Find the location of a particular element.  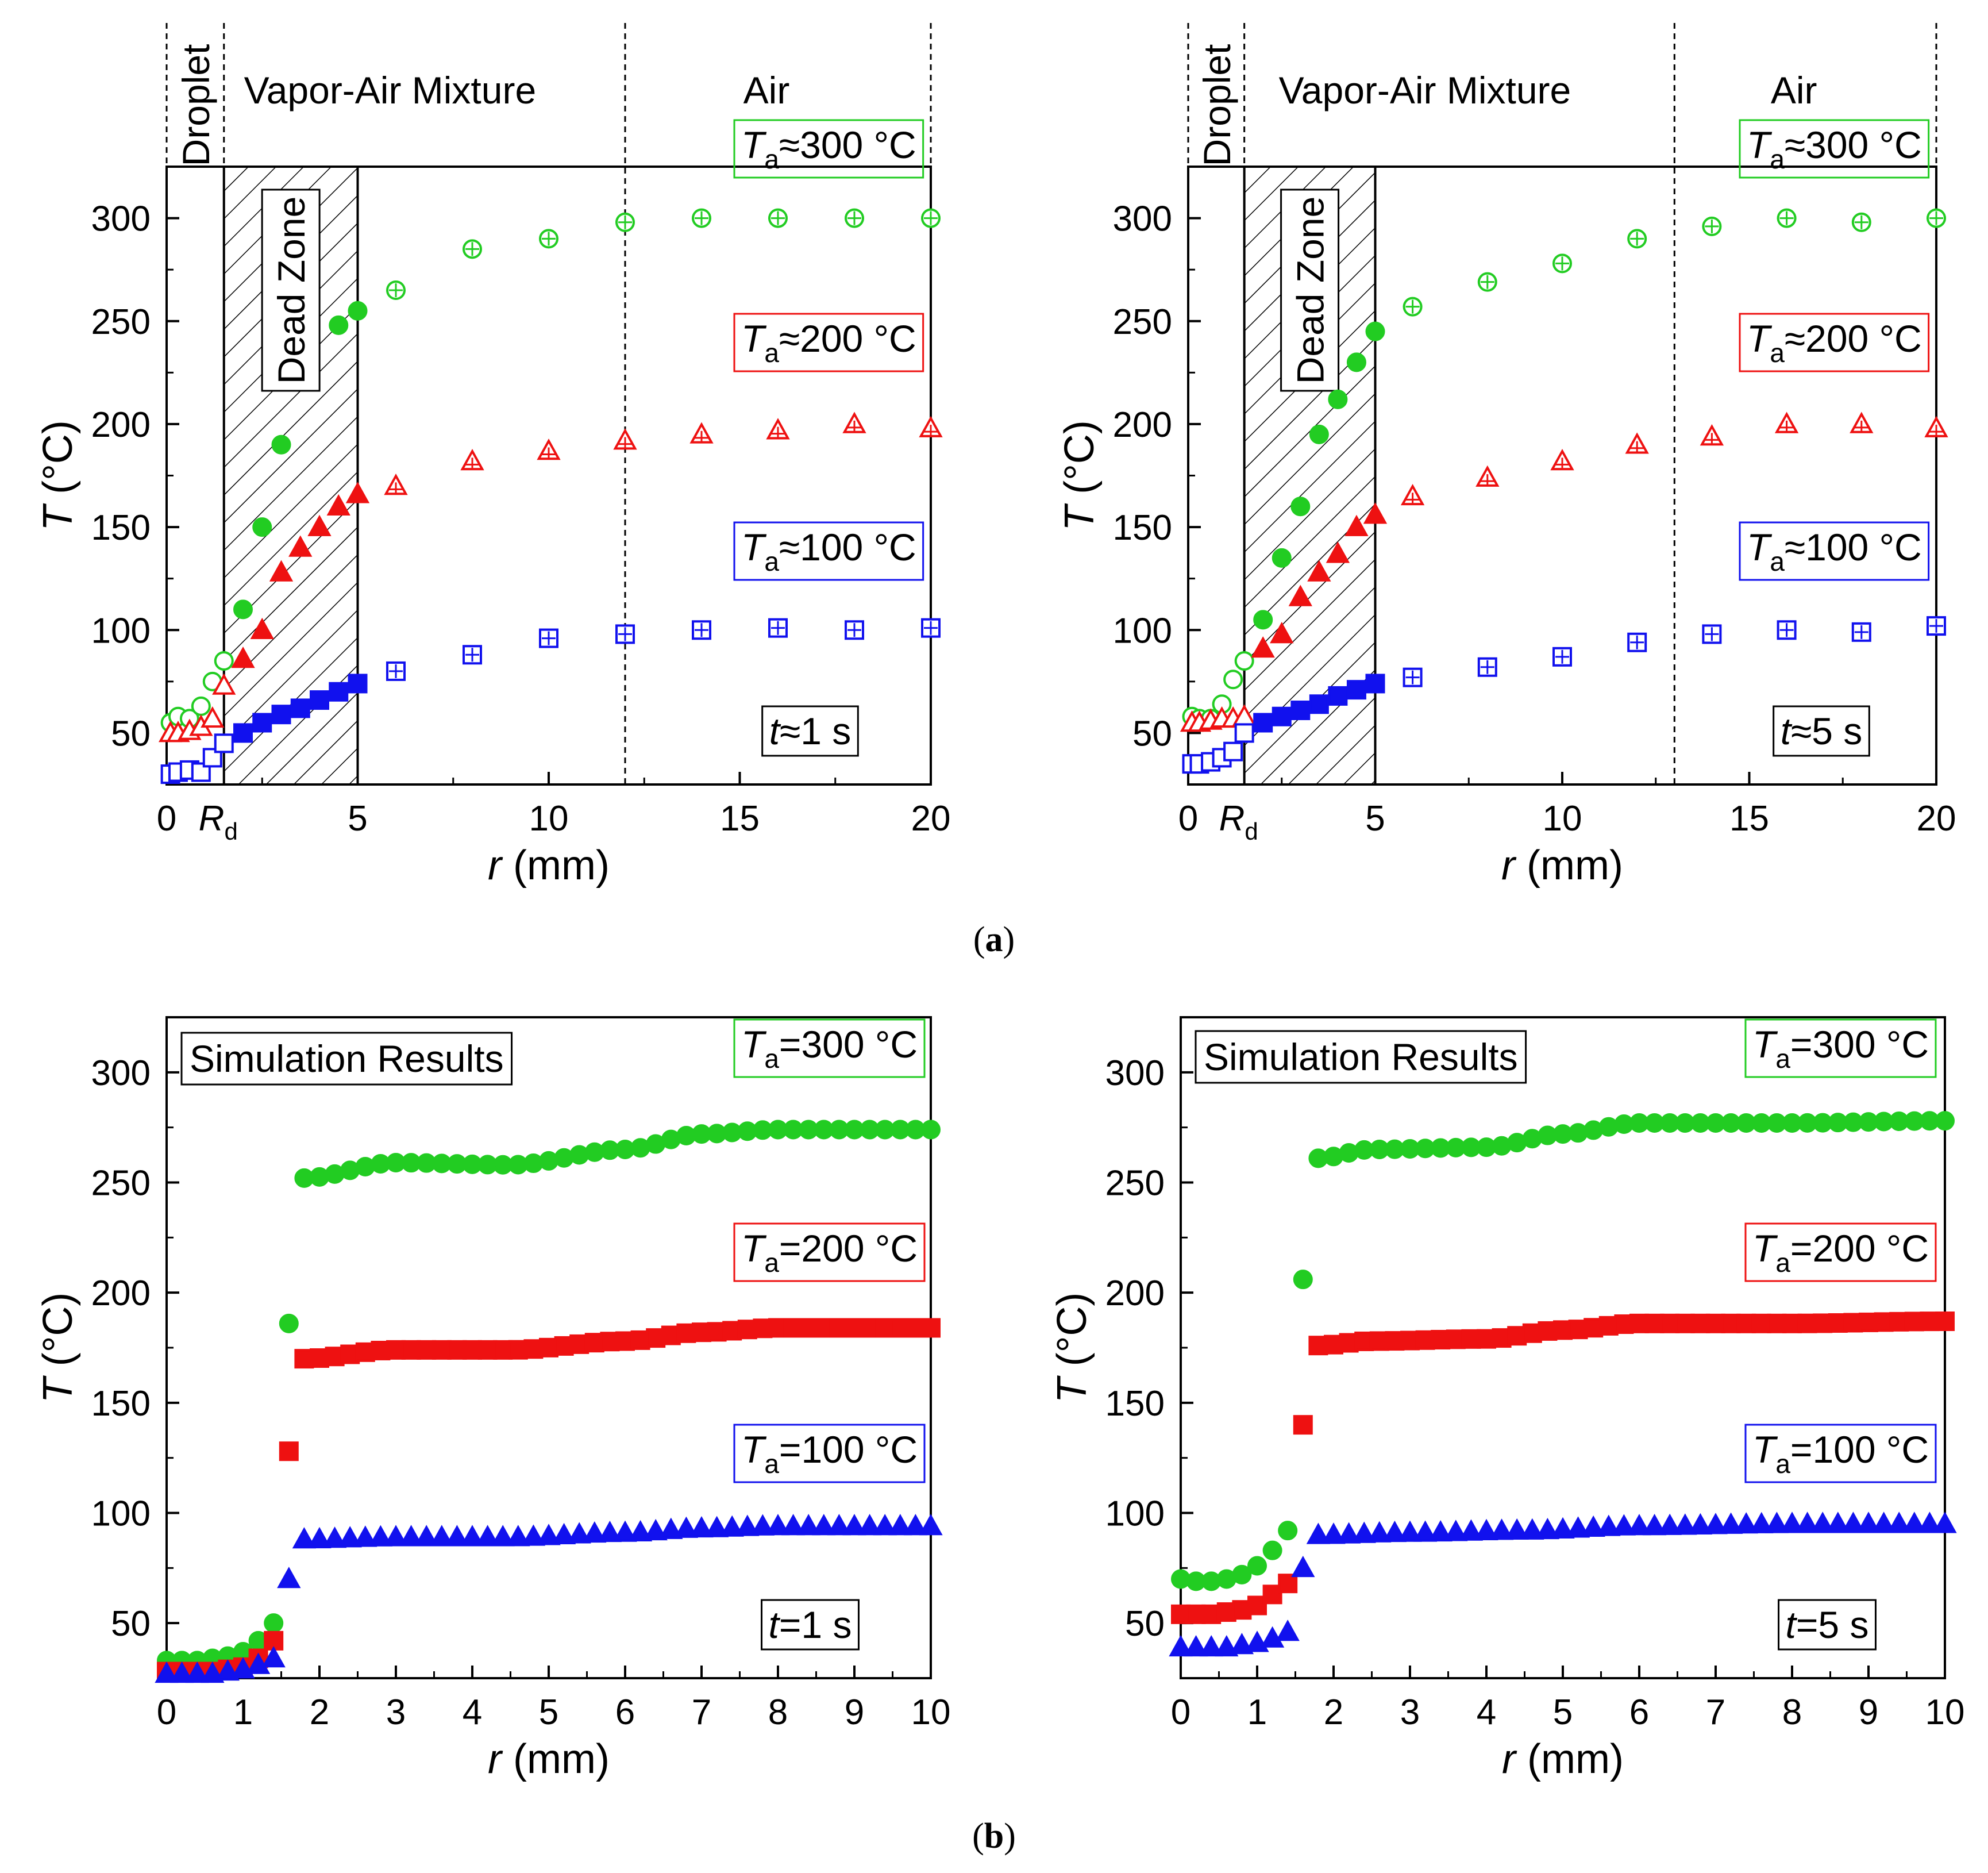

caption-b-letter: b is located at coordinates (994, 1836).